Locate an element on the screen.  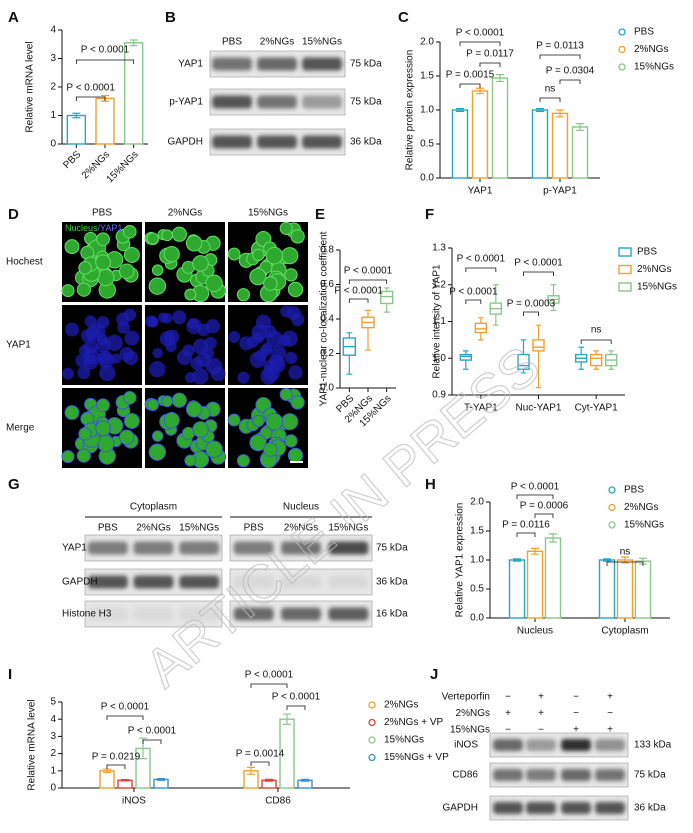
significance-label: ns is located at coordinates (625, 552).